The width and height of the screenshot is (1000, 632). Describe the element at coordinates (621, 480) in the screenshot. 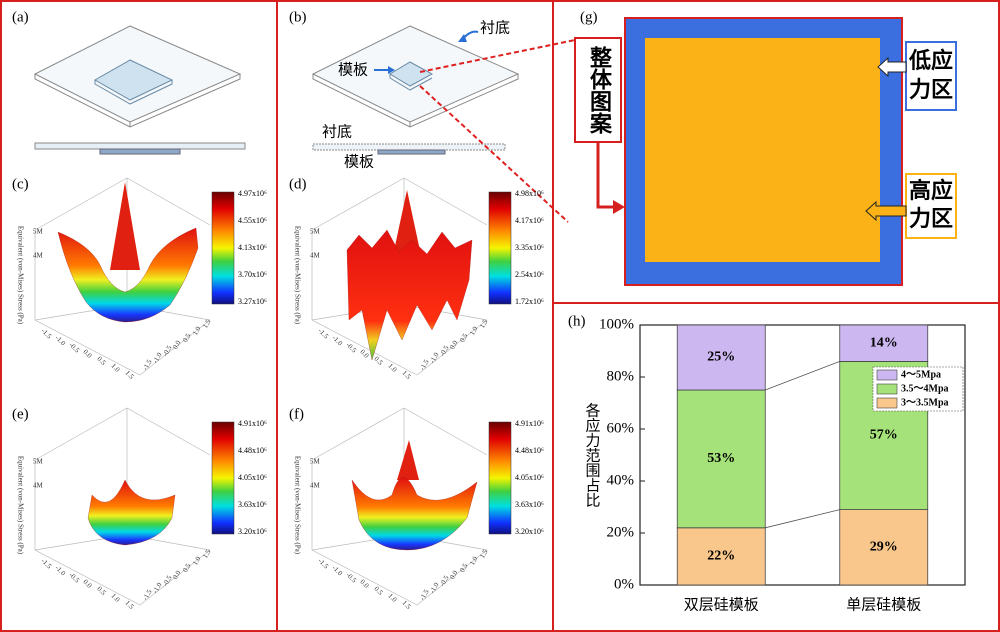

I see `y-tick-label: 40%` at that location.